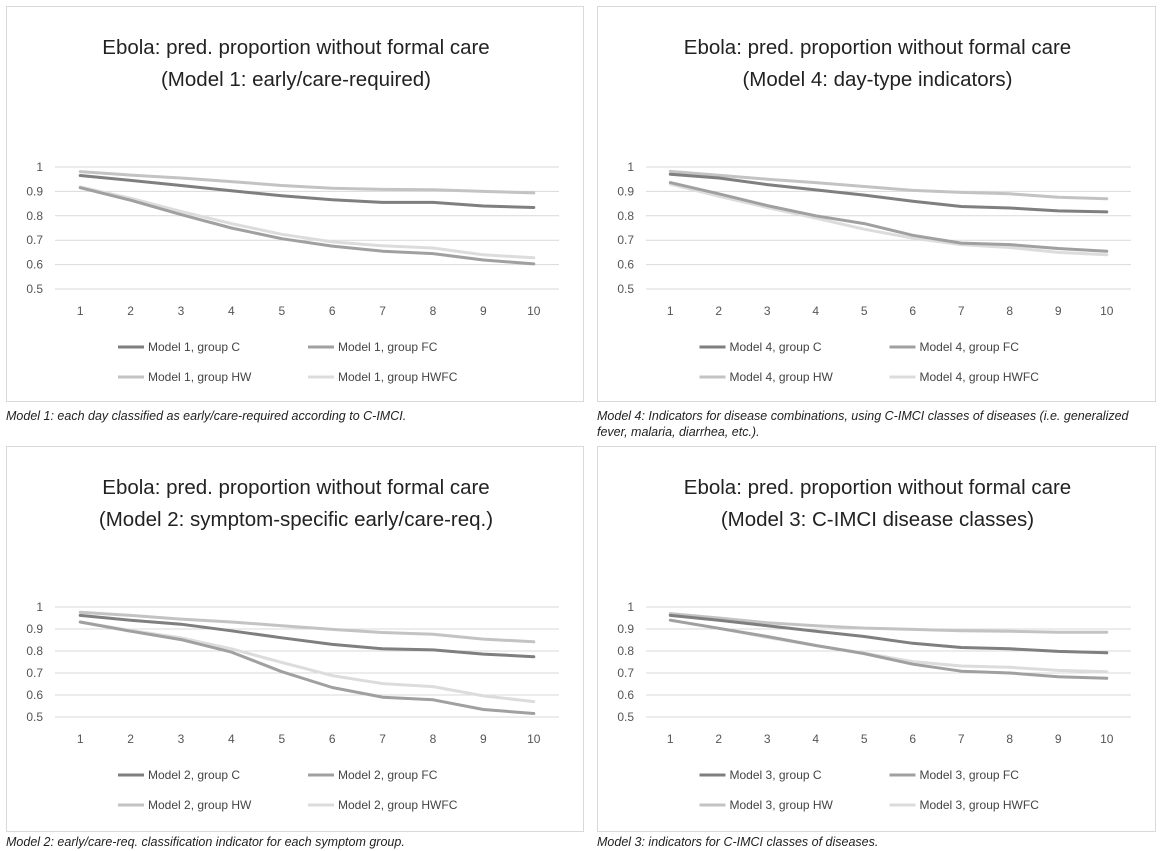  I want to click on legend-label: Model 1, group HWFC, so click(398, 377).